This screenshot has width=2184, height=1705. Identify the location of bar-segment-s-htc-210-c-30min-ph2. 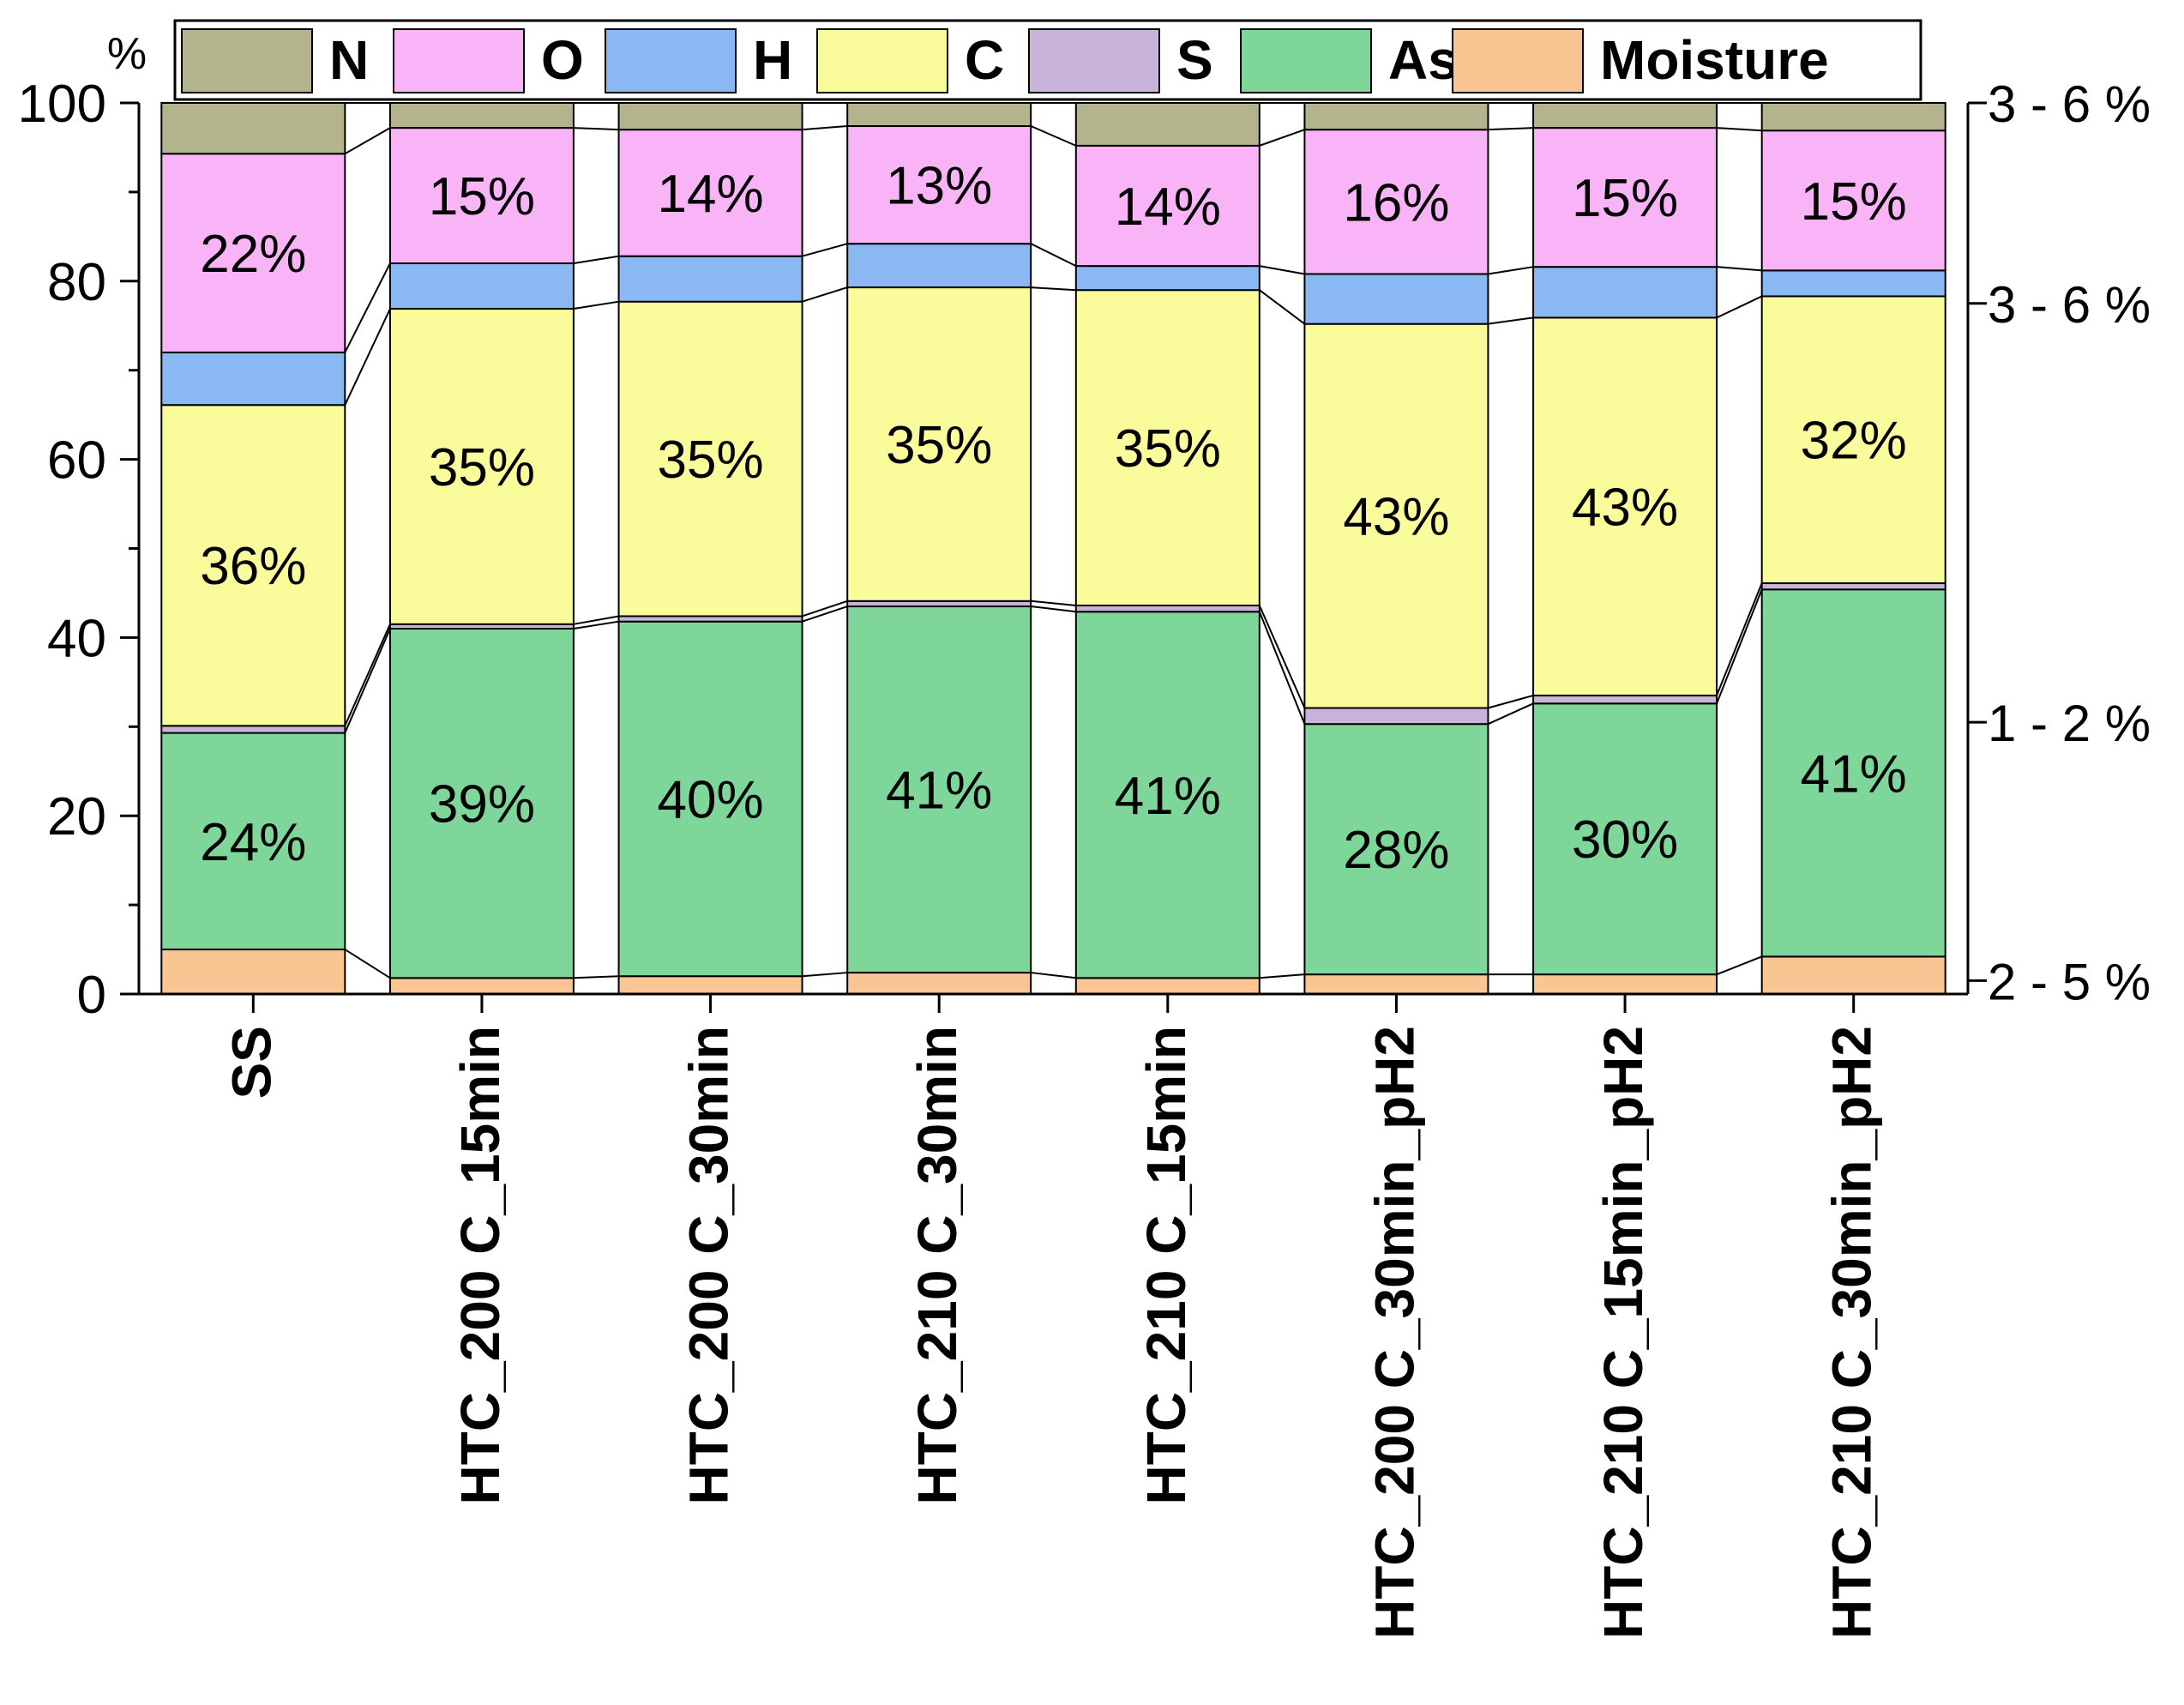
(1853, 586).